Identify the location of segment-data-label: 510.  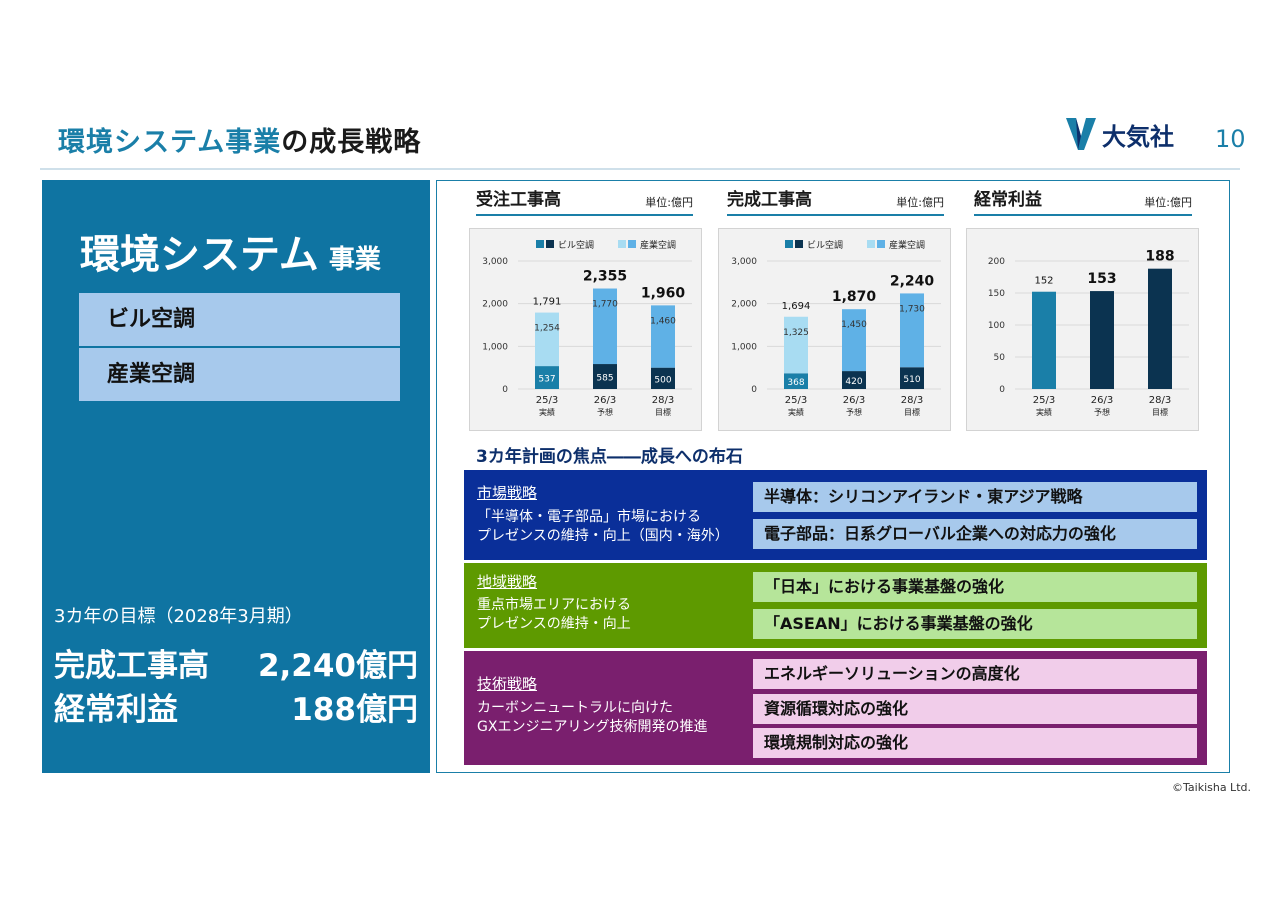
(911, 380).